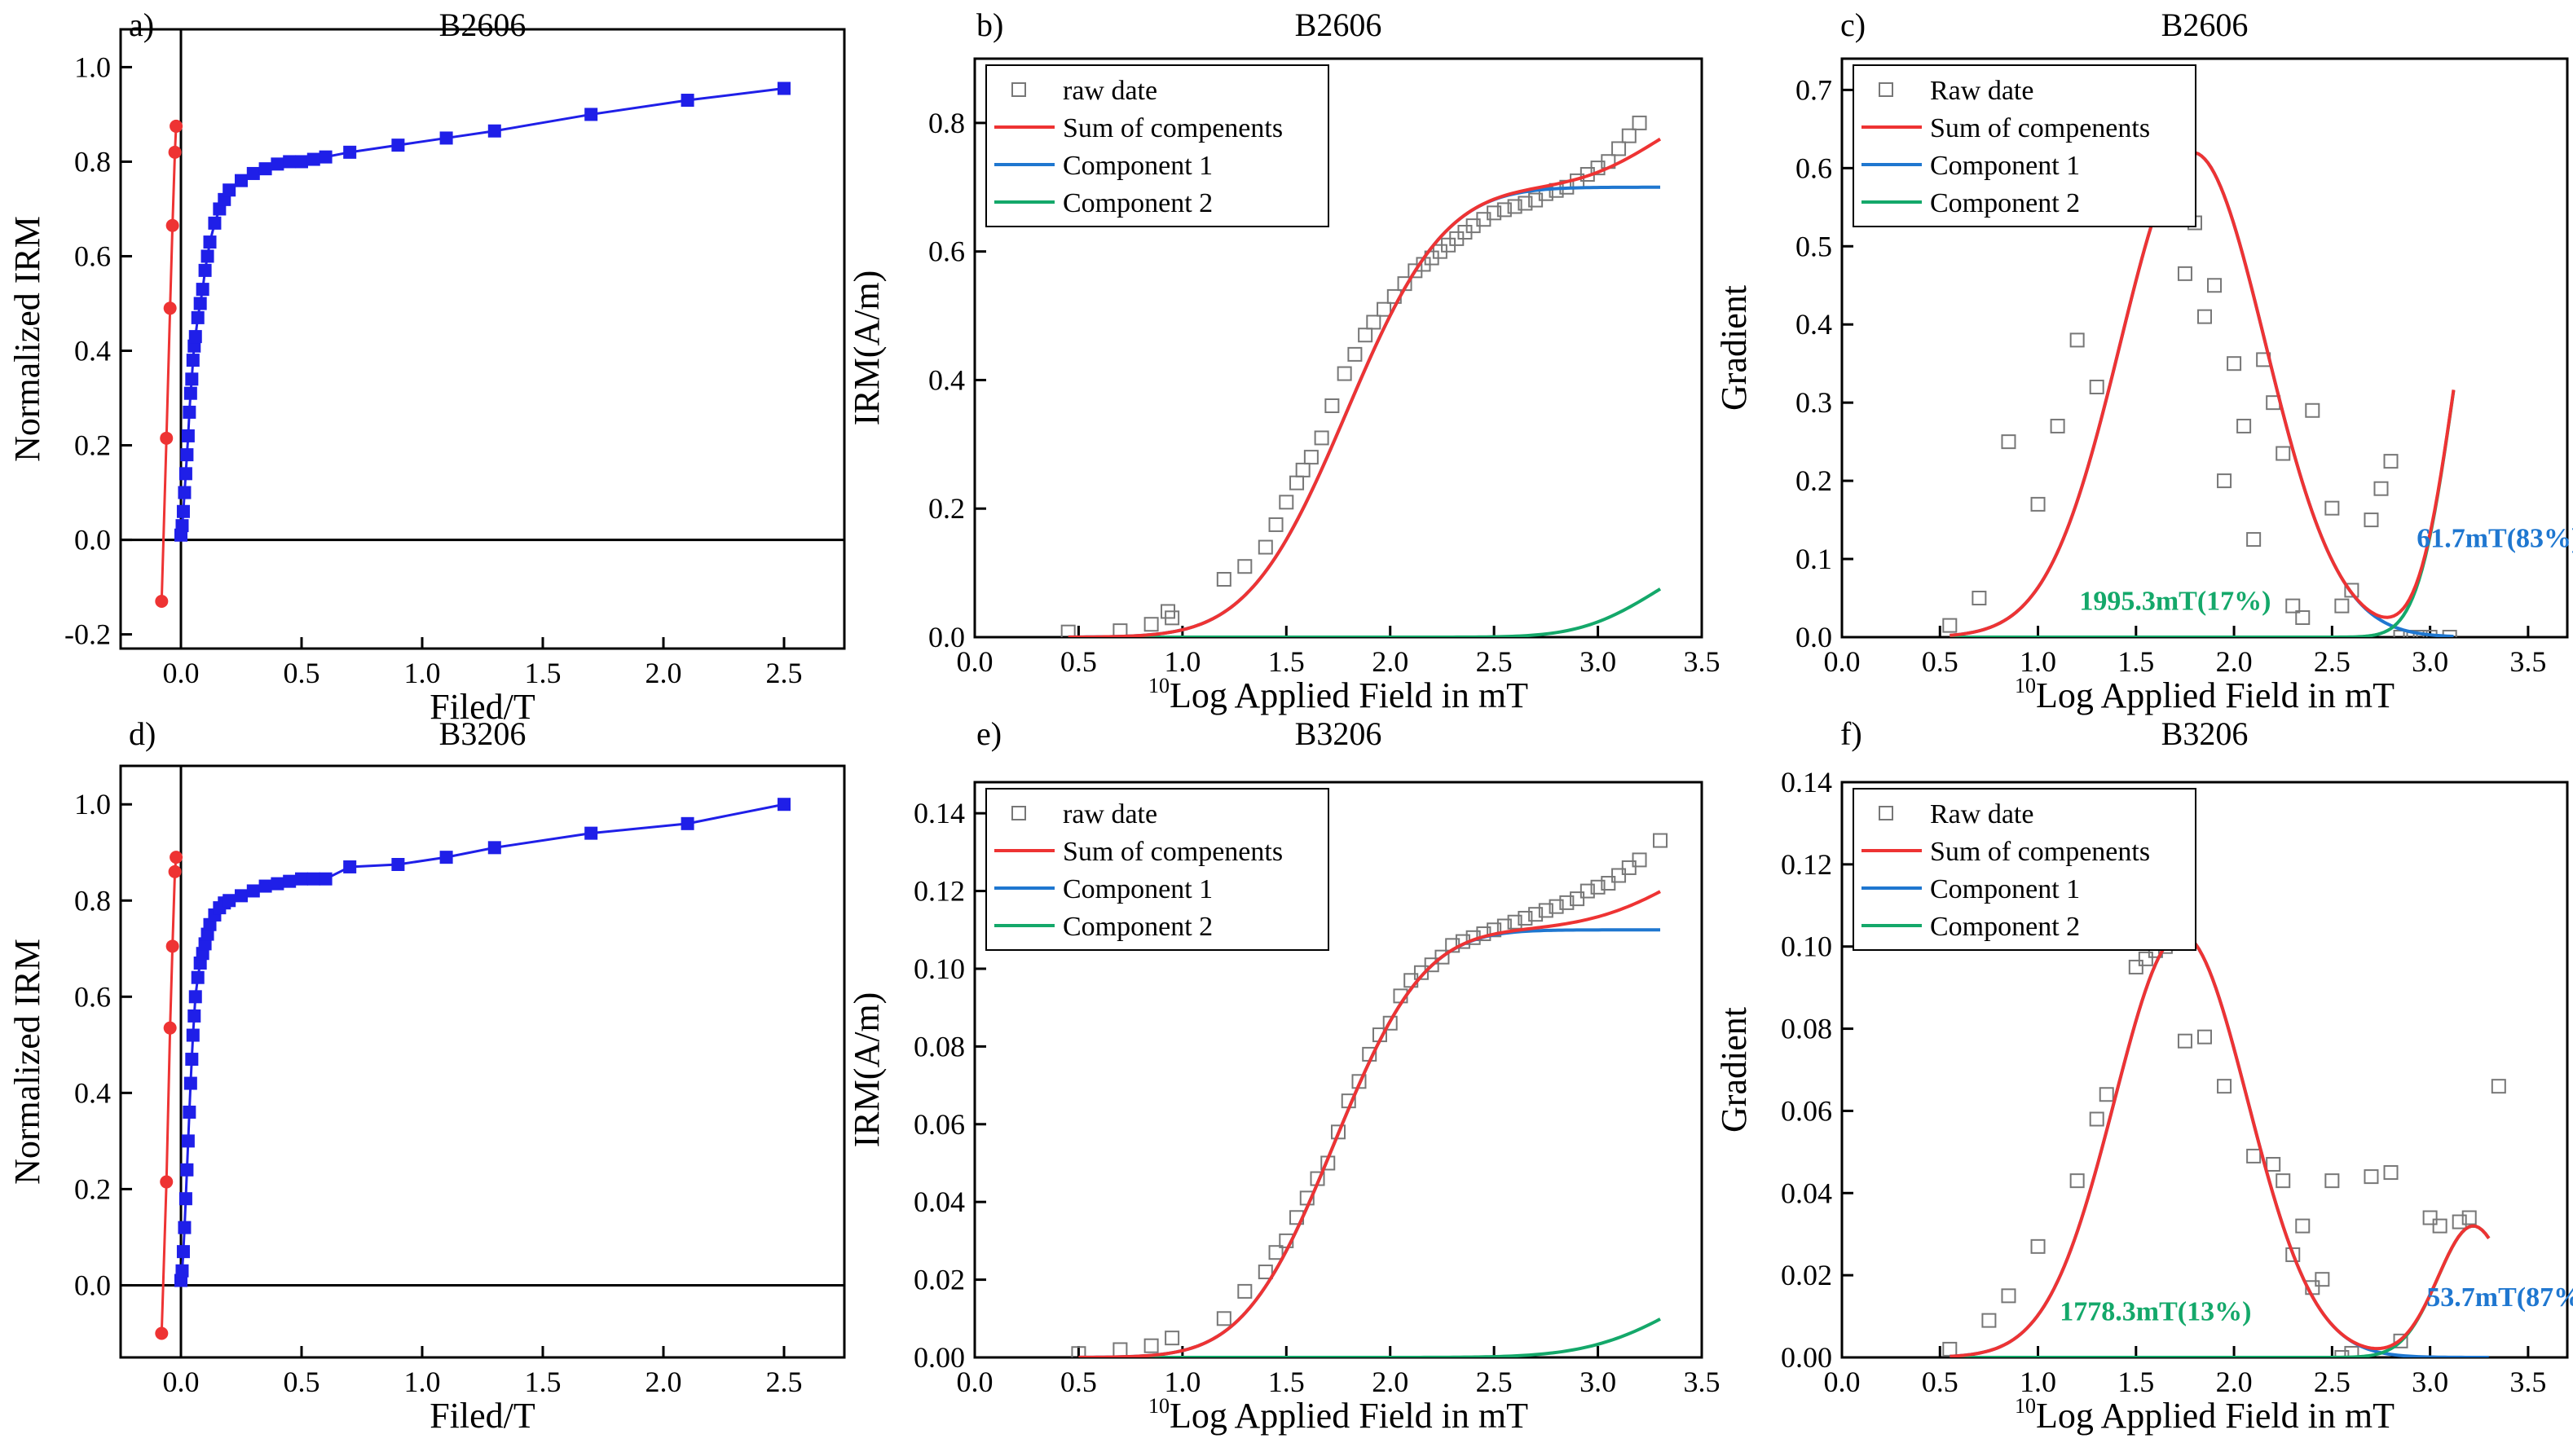 The width and height of the screenshot is (2573, 1456). Describe the element at coordinates (1813, 559) in the screenshot. I see `y-tick-label: 0.1` at that location.